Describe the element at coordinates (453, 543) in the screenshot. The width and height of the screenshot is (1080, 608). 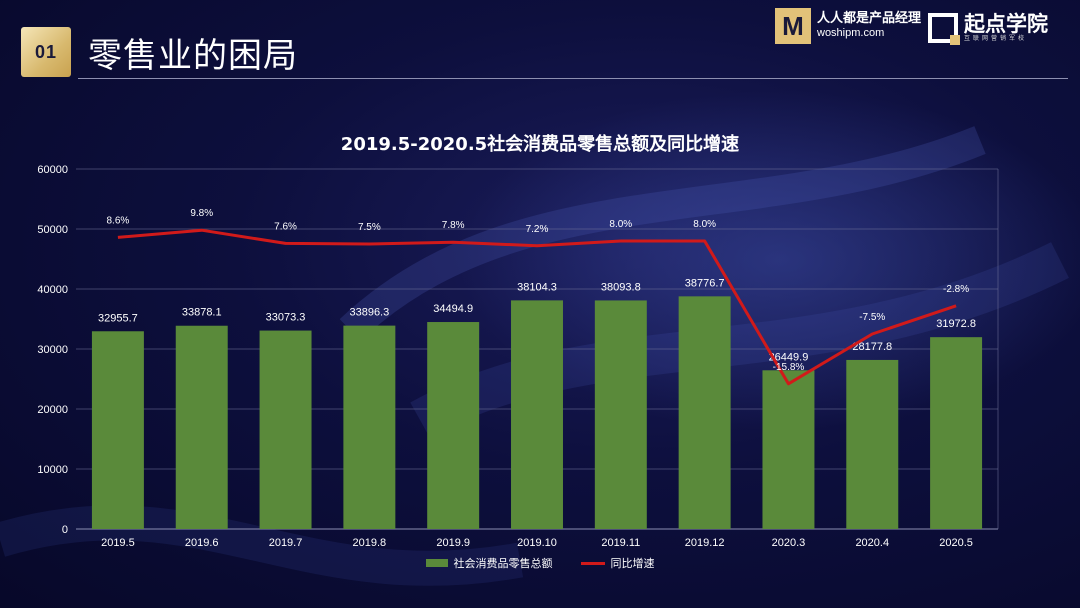
I see `x-tick-label: 2019.9` at that location.